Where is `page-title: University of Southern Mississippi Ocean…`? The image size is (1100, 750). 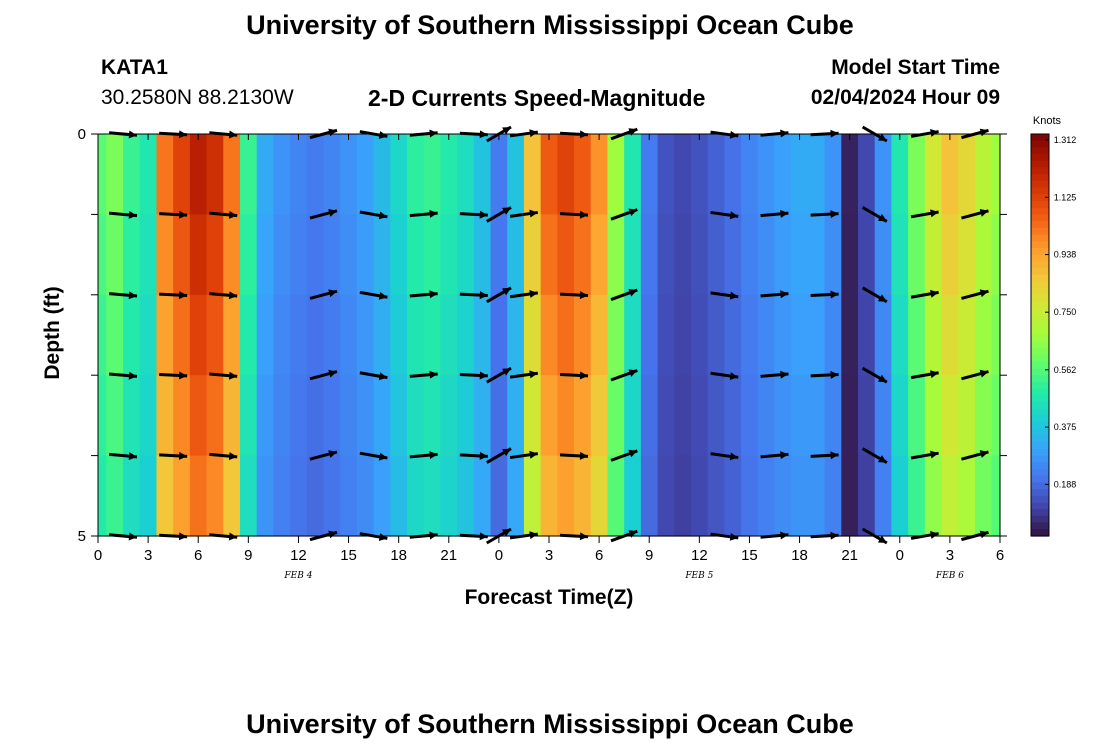 page-title: University of Southern Mississippi Ocean… is located at coordinates (550, 25).